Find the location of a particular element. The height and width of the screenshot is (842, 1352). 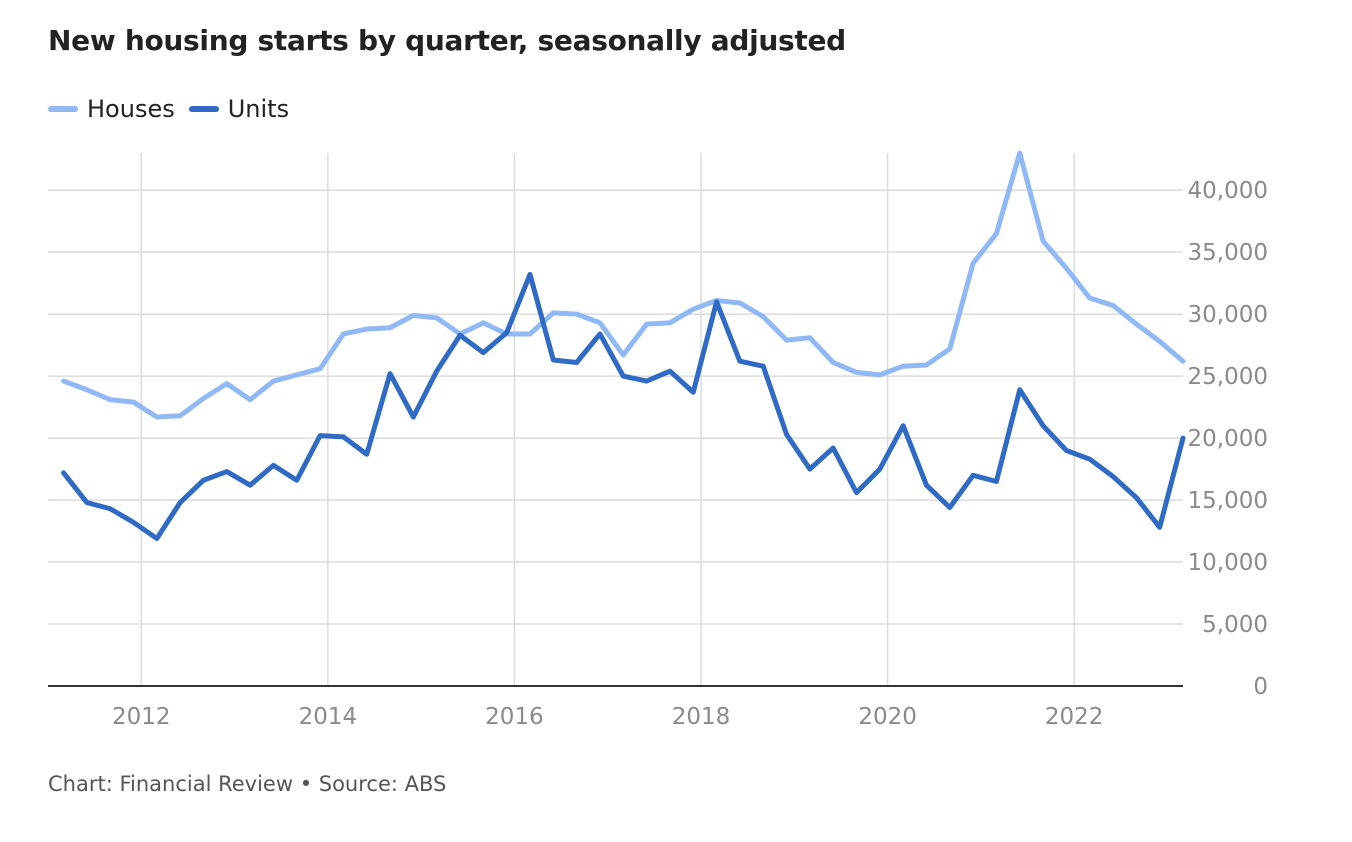

legend-item-houses: Houses is located at coordinates (111, 109).